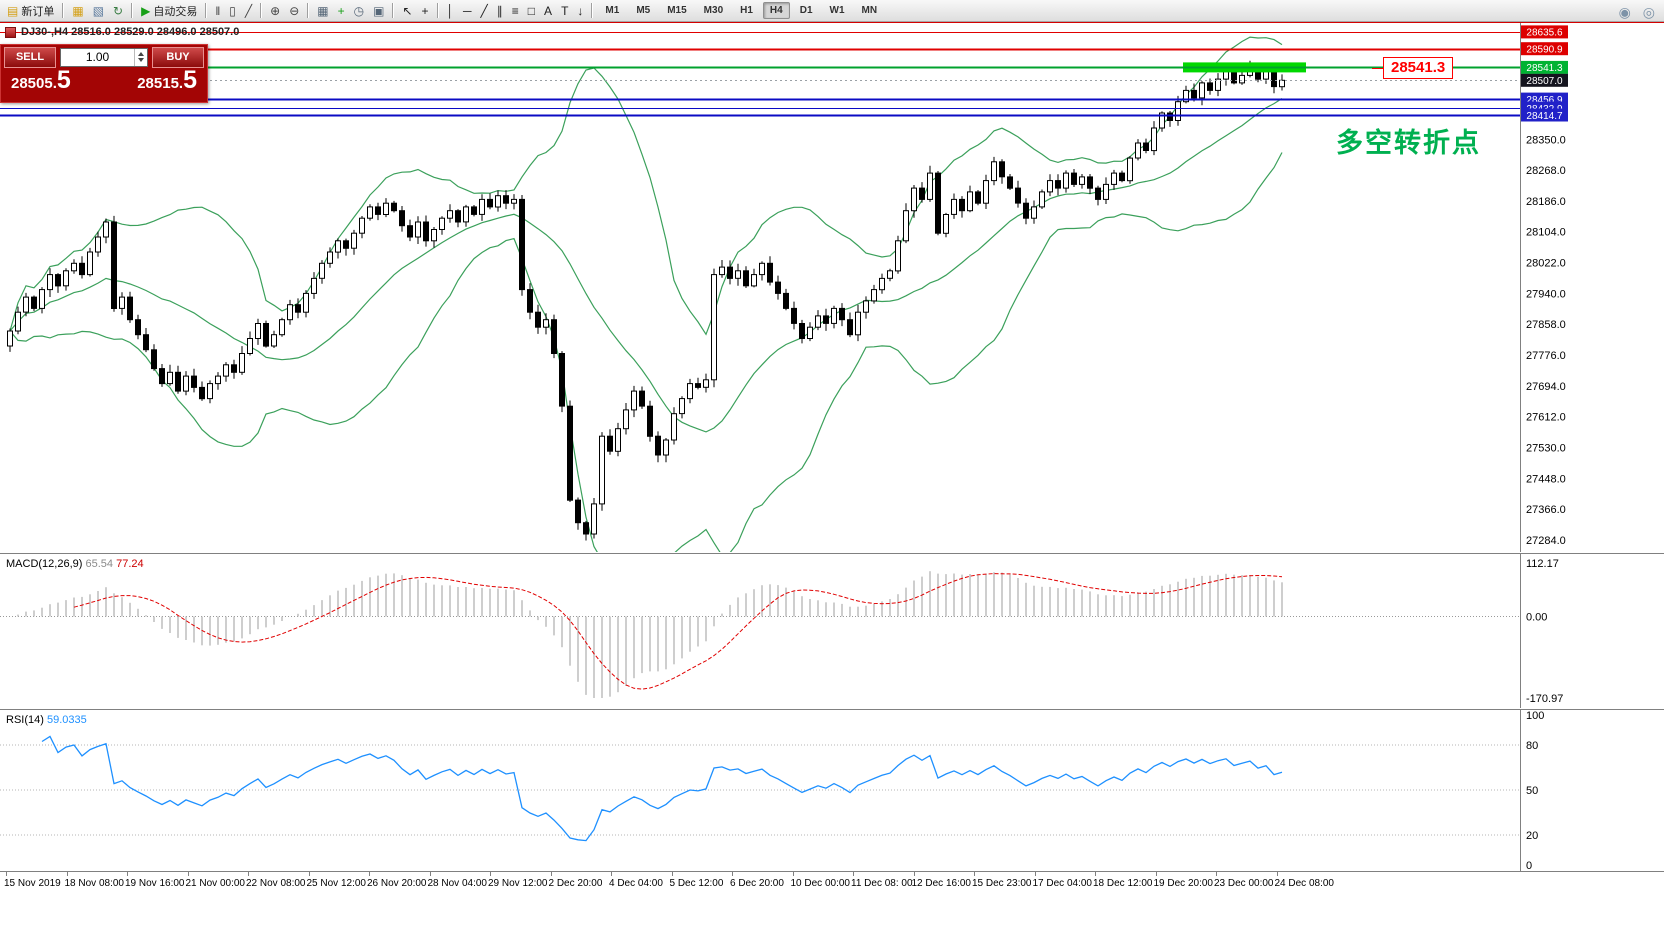  Describe the element at coordinates (515, 11) in the screenshot. I see `fibonacci-button: ≡` at that location.